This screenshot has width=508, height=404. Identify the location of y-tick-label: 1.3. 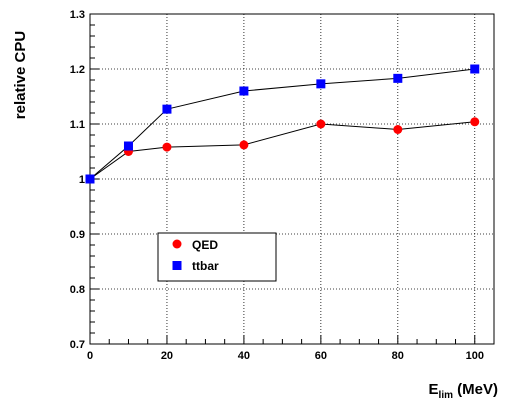
(77, 15).